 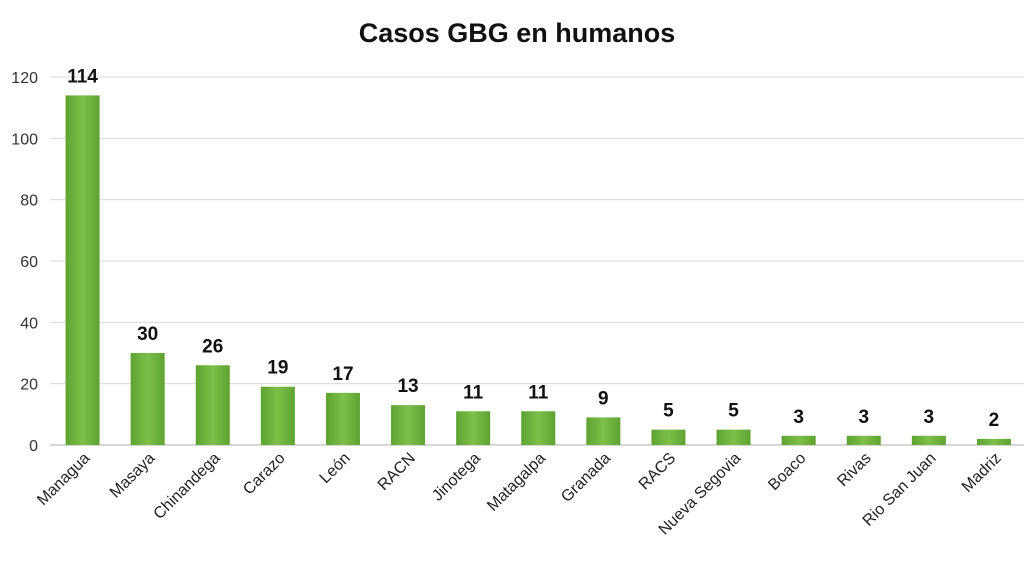 What do you see at coordinates (63, 479) in the screenshot?
I see `x-tick-label: Managua` at bounding box center [63, 479].